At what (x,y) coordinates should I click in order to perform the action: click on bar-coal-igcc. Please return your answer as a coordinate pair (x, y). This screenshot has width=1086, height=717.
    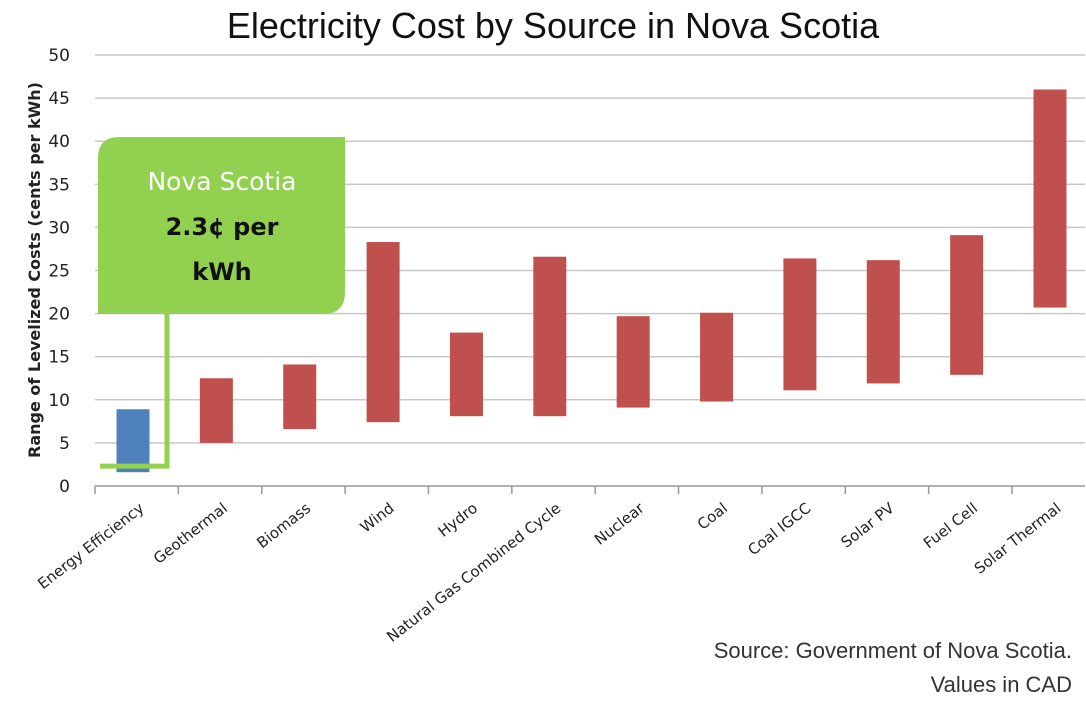
    Looking at the image, I should click on (800, 324).